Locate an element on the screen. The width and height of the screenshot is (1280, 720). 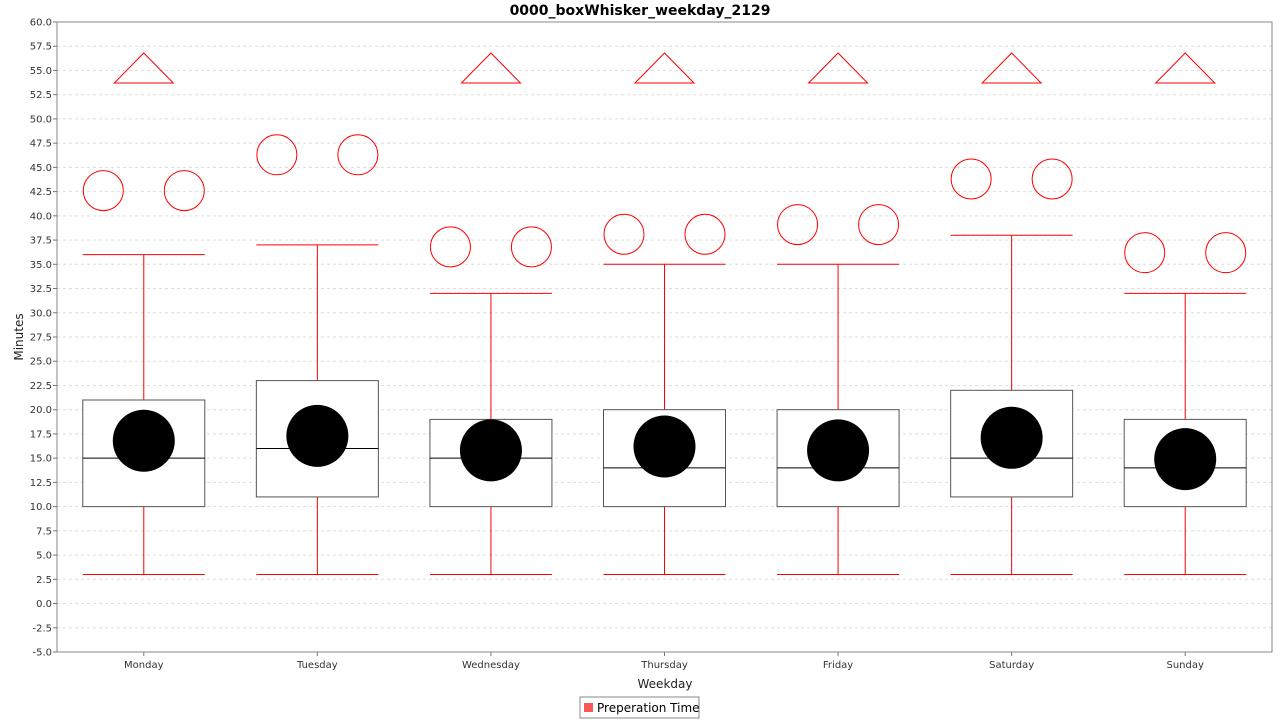
x-tick-label: Saturday is located at coordinates (1011, 665).